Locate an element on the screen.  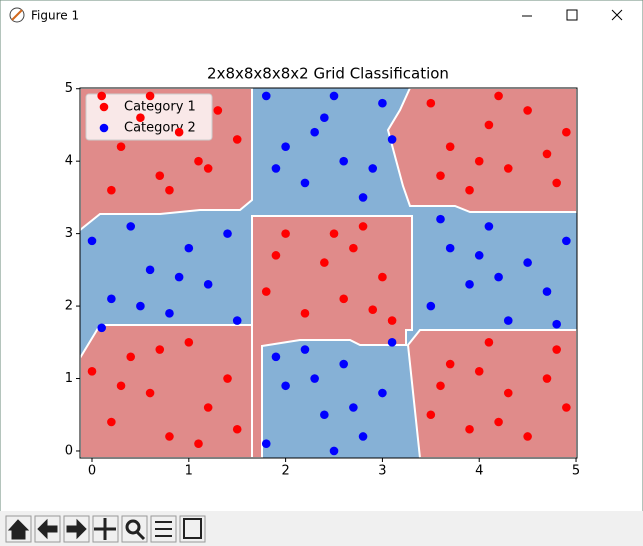
x-tick-label: 2 is located at coordinates (285, 471).